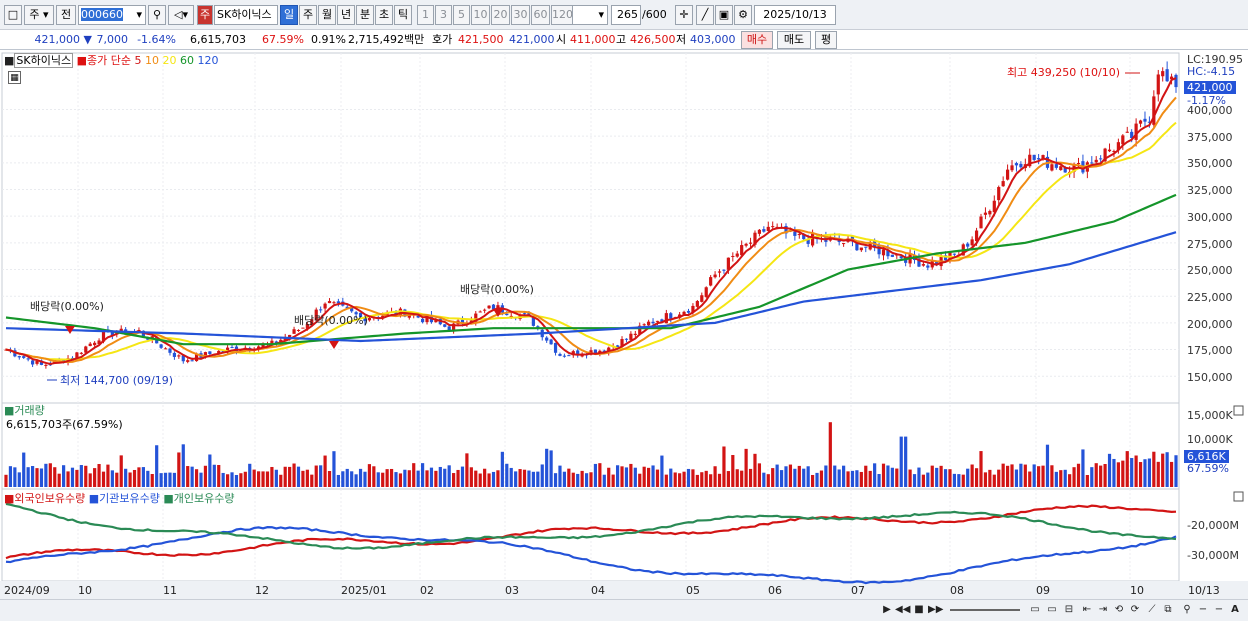  What do you see at coordinates (1035, 609) in the screenshot?
I see `layout-icon: ▭` at bounding box center [1035, 609].